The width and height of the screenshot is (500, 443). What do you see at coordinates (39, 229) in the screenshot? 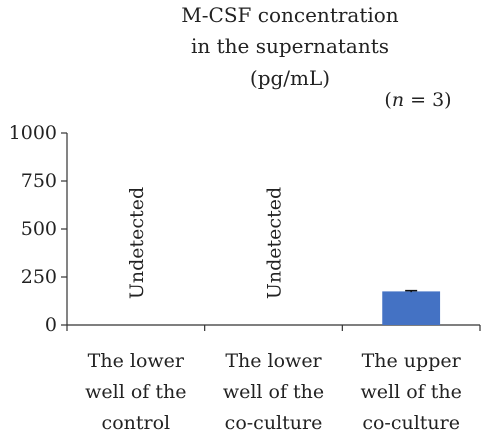
I see `y-tick-label: 500` at bounding box center [39, 229].